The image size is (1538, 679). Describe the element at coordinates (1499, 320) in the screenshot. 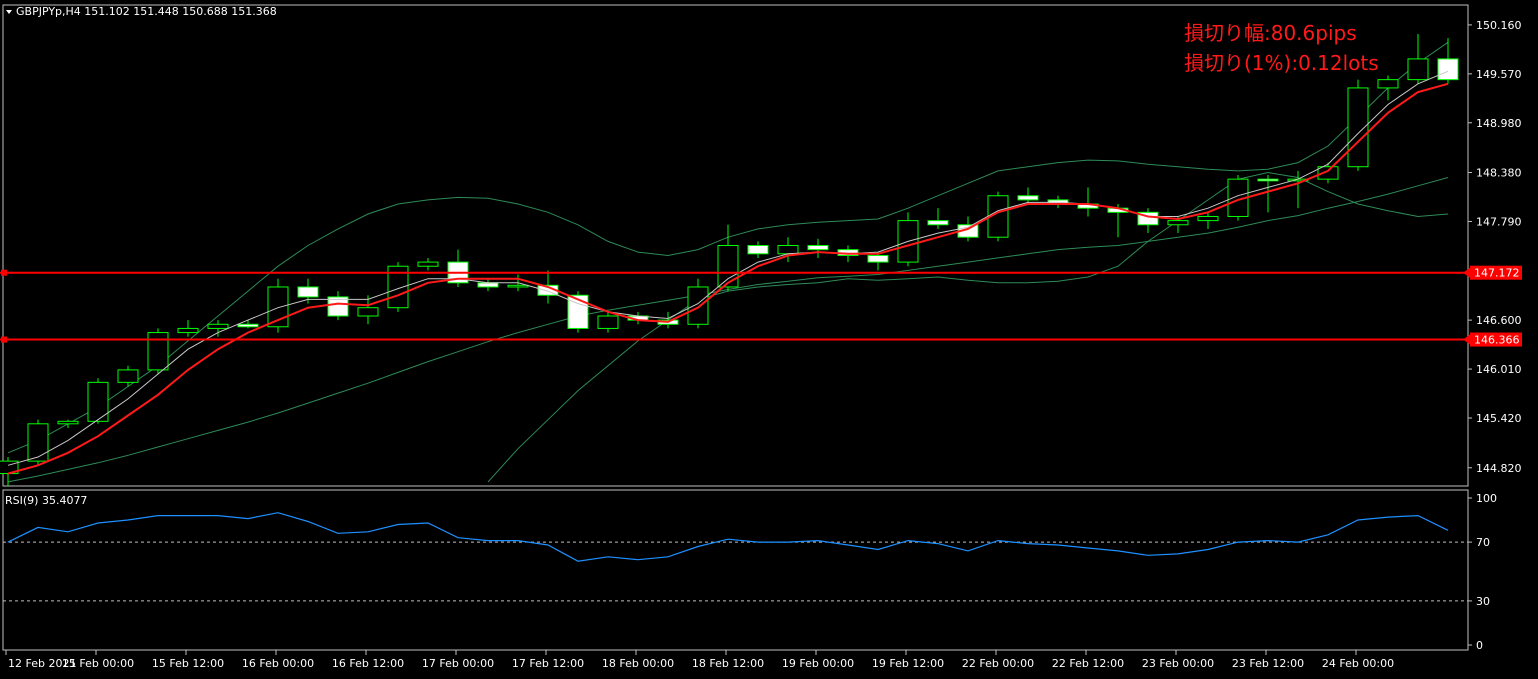

I see `price-axis-label: 146.600` at that location.